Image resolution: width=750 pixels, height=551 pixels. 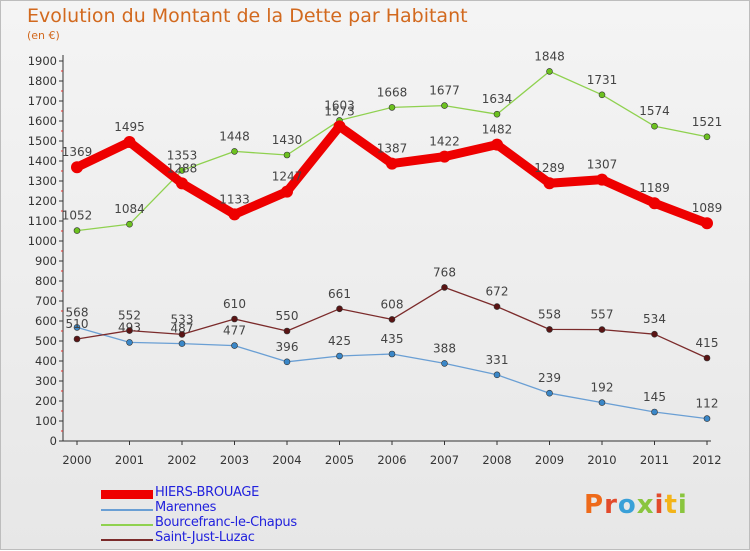 What do you see at coordinates (182, 155) in the screenshot?
I see `data-label: 1353` at bounding box center [182, 155].